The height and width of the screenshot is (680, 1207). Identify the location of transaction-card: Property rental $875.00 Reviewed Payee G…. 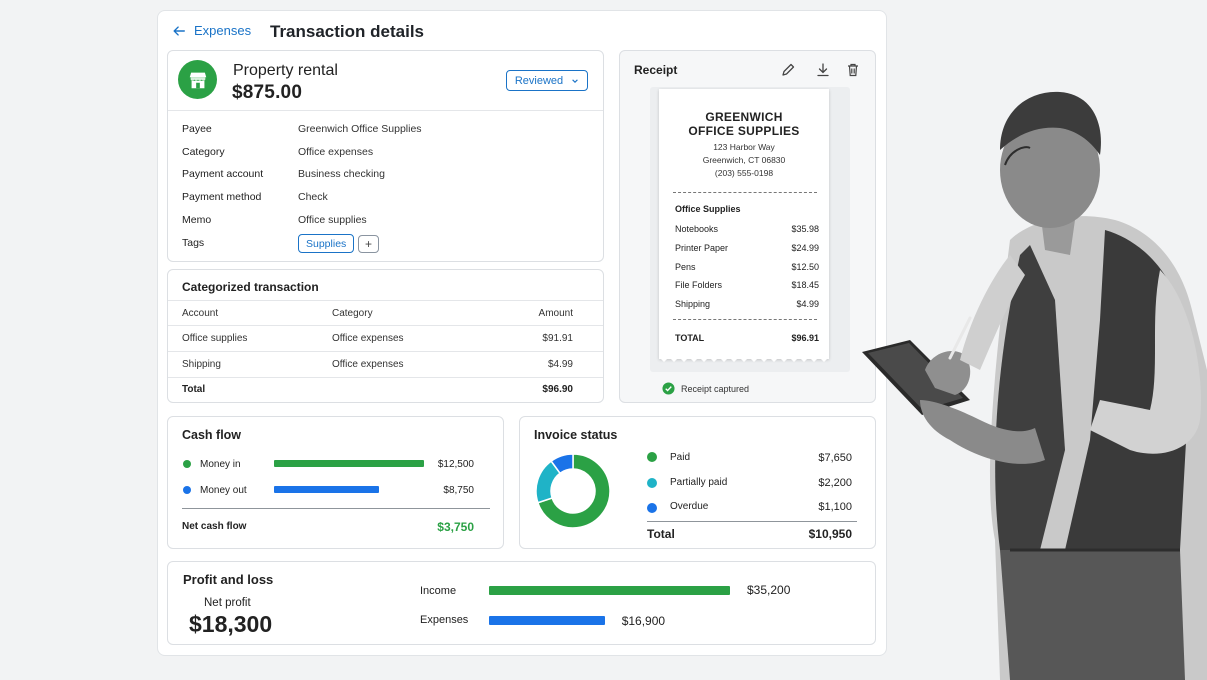
(385, 156).